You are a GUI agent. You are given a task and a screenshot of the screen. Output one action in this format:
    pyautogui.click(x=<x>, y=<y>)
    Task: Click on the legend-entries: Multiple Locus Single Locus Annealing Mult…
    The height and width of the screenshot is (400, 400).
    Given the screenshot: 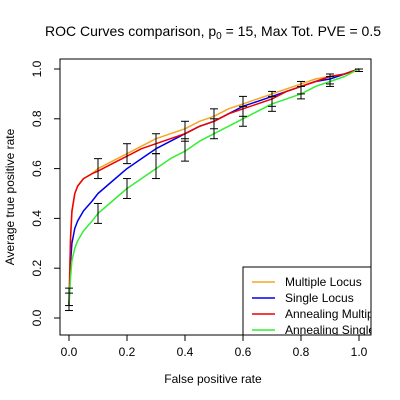 What is the action you would take?
    pyautogui.click(x=326, y=306)
    